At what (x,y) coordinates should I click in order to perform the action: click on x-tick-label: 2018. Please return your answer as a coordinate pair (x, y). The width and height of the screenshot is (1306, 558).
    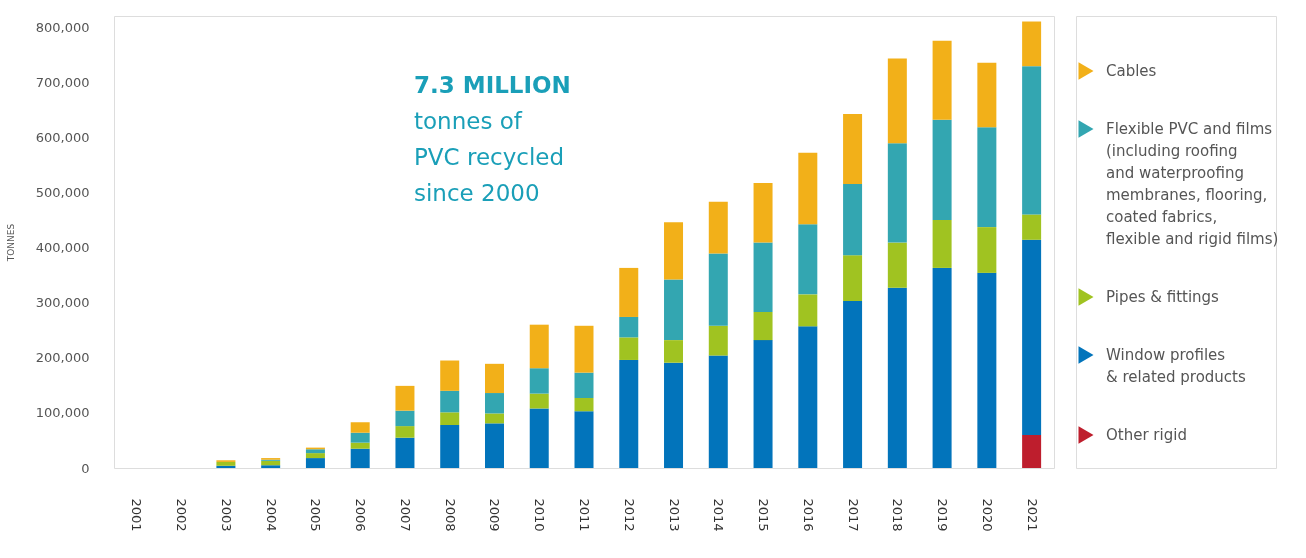
    Looking at the image, I should click on (898, 515).